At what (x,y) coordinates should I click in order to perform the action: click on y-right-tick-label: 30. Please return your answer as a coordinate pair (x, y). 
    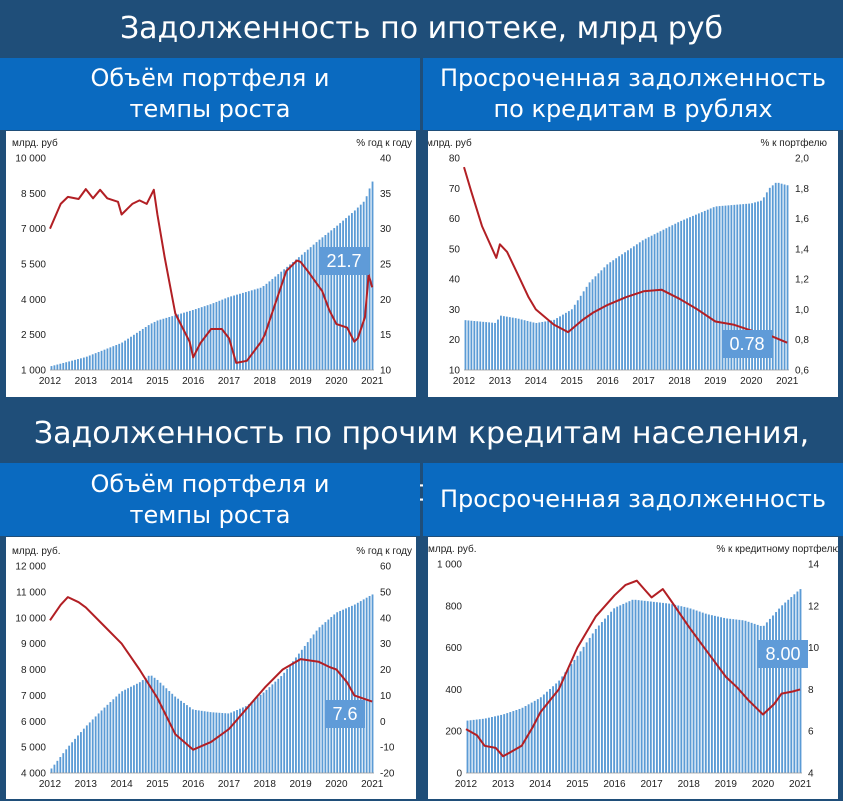
    Looking at the image, I should click on (386, 644).